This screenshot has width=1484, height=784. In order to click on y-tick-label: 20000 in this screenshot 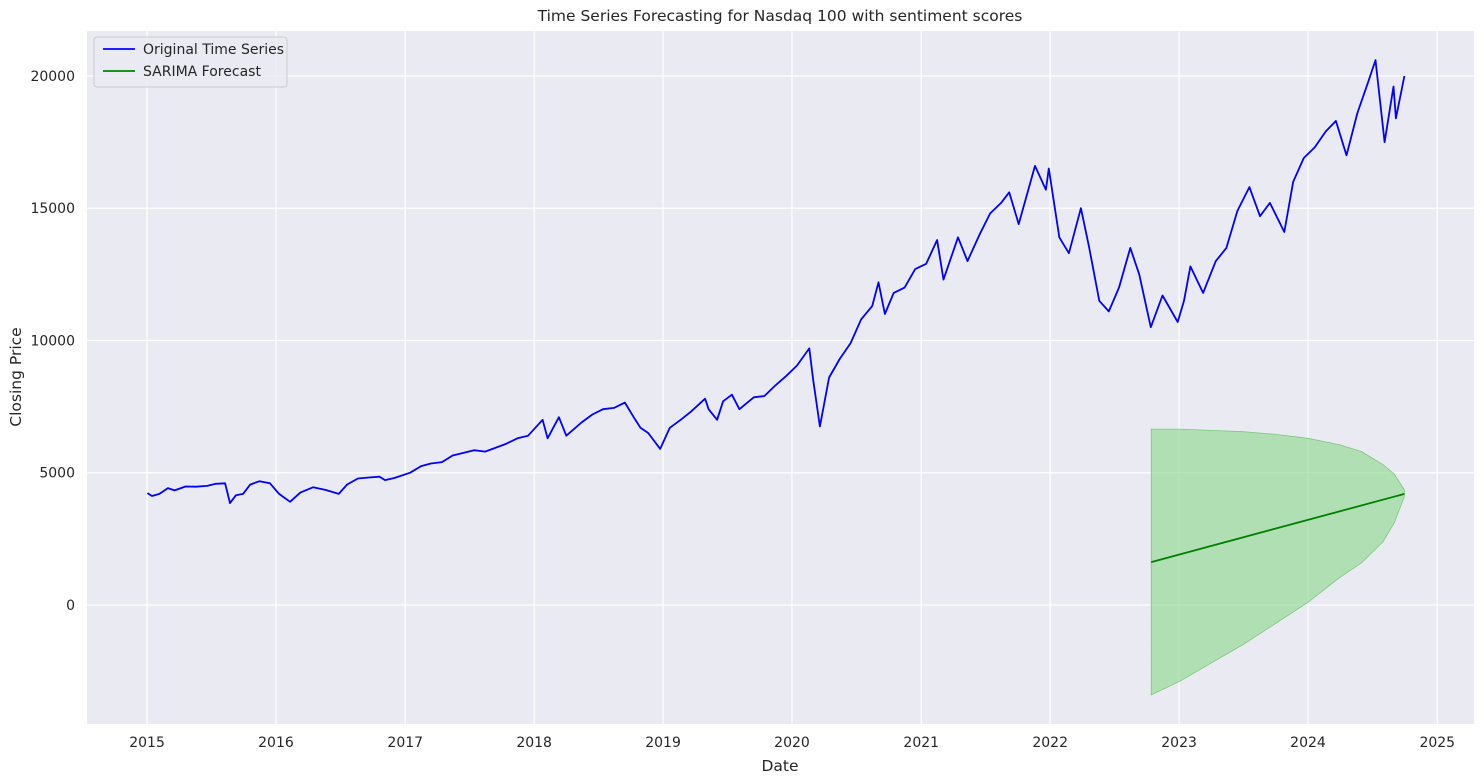, I will do `click(52, 77)`.